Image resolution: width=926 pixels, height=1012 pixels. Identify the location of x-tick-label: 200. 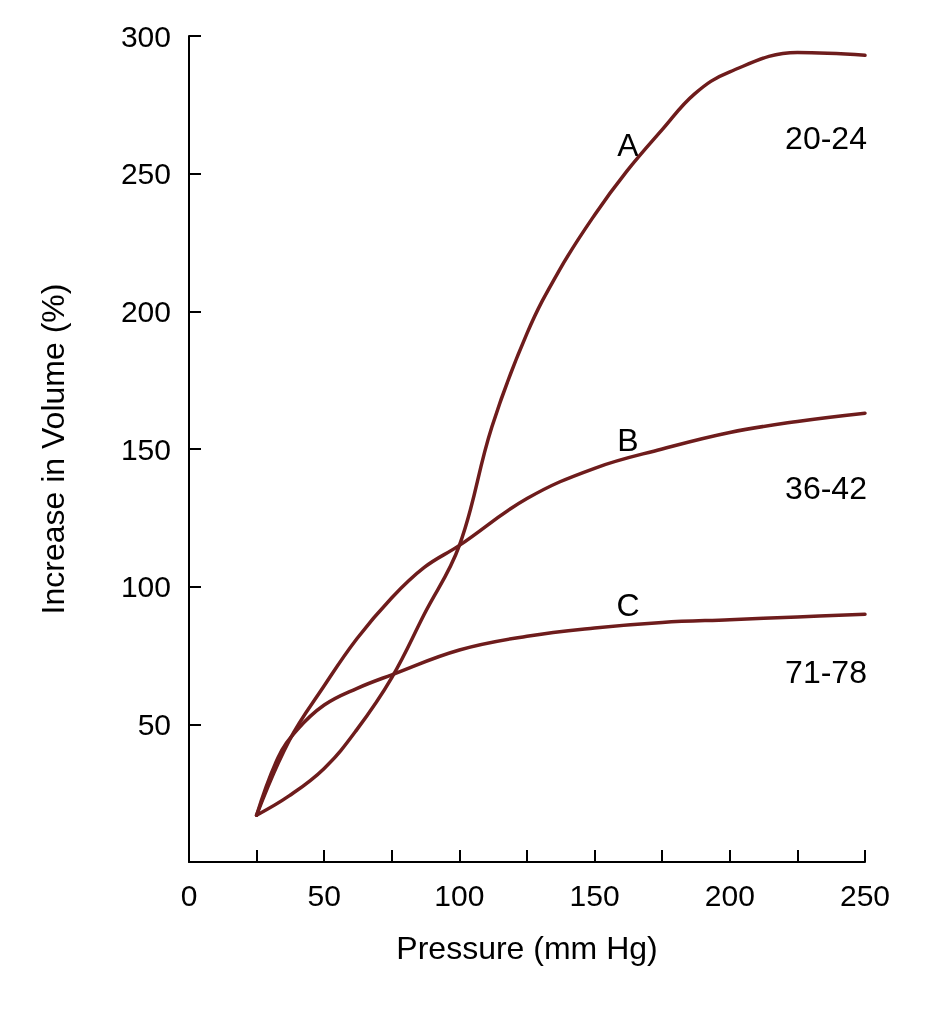
(729, 895).